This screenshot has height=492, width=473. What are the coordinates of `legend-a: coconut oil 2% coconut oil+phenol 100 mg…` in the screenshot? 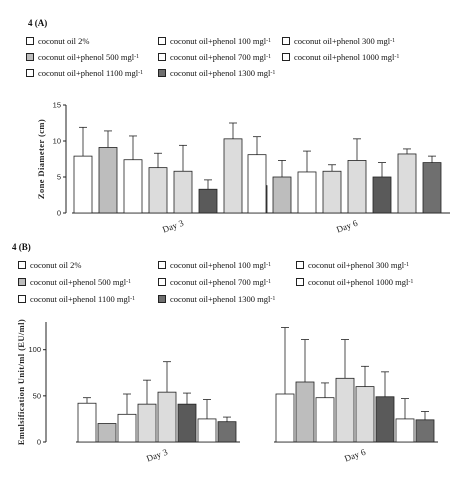 It's located at (246, 61).